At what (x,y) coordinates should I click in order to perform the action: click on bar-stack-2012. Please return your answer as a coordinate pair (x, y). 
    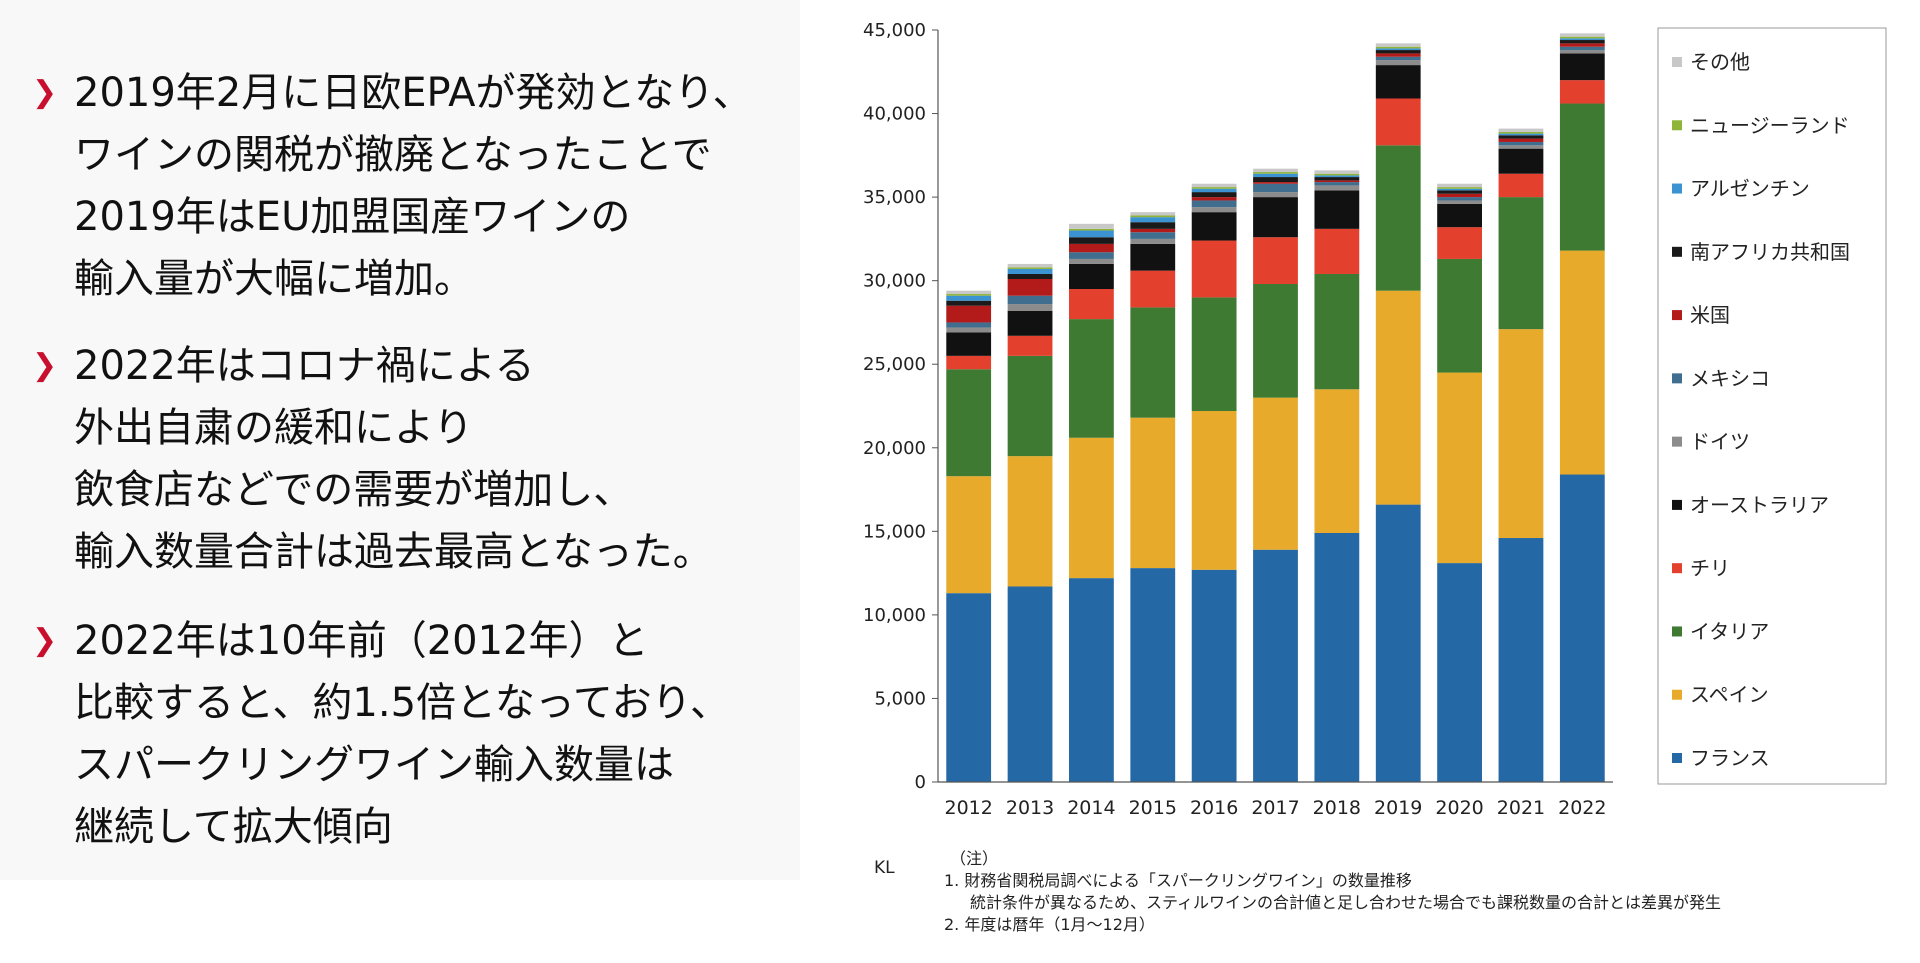
    Looking at the image, I should click on (969, 536).